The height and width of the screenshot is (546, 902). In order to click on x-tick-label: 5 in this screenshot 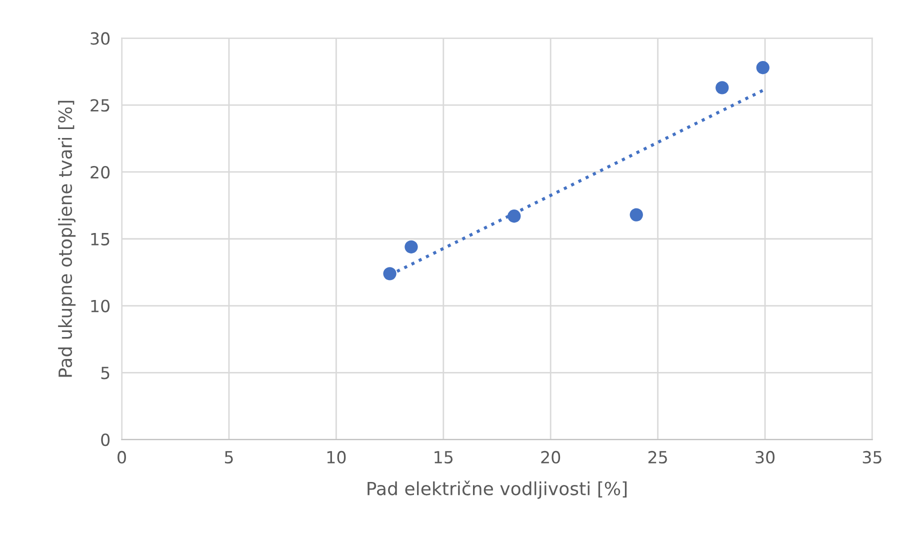, I will do `click(228, 457)`.